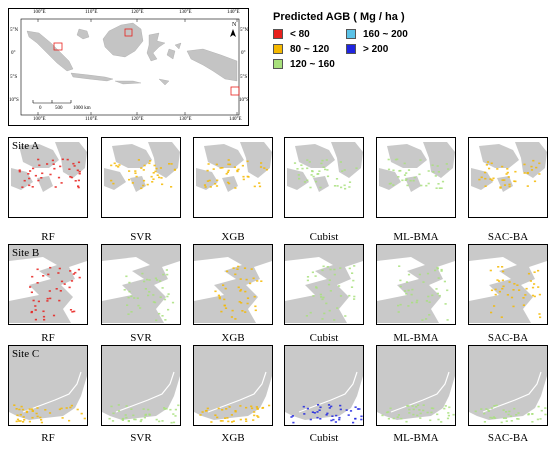 This screenshot has width=550, height=454. I want to click on indonesia-map, so click(130, 67).